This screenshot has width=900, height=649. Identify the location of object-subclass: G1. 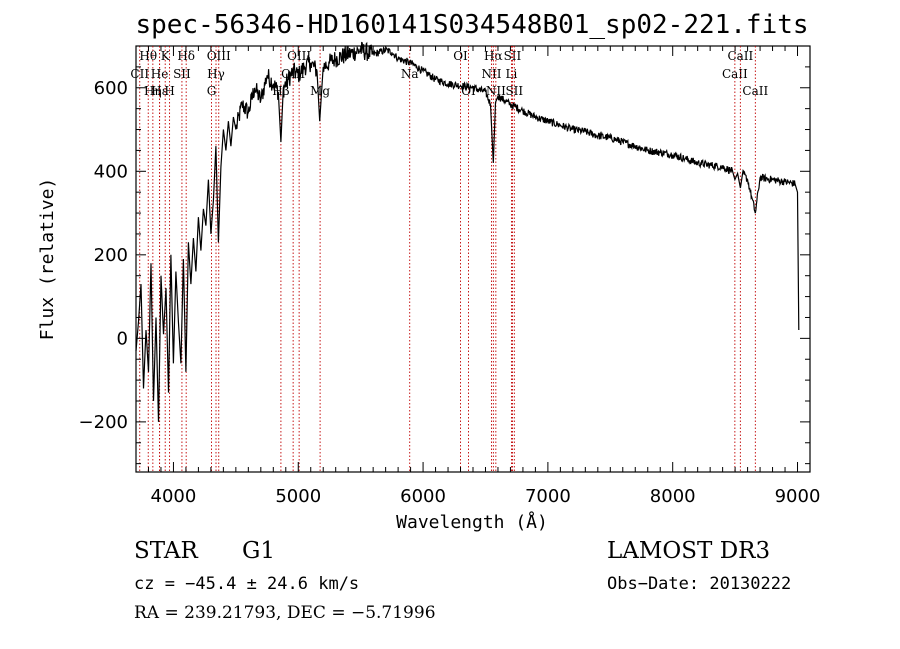
(259, 551).